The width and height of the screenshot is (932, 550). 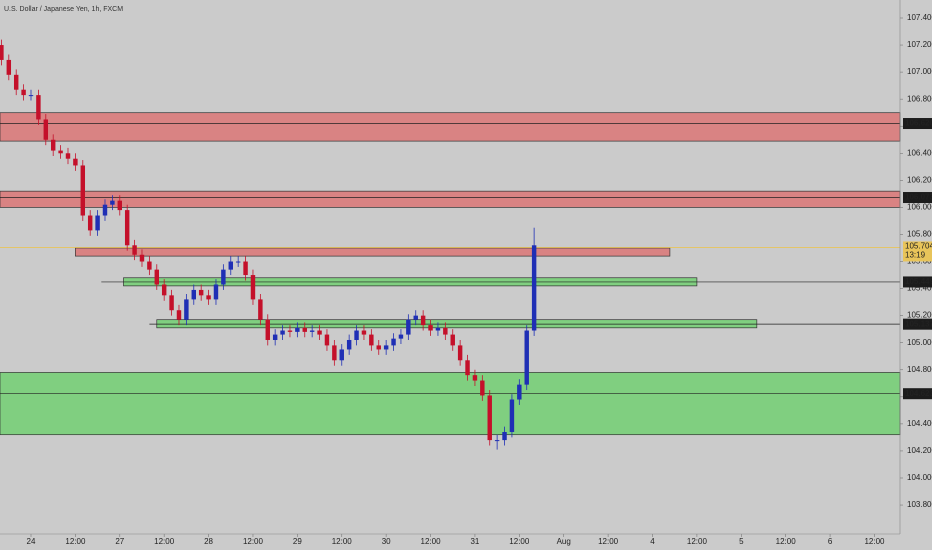 What do you see at coordinates (919, 450) in the screenshot?
I see `y-tick-label: 104.200` at bounding box center [919, 450].